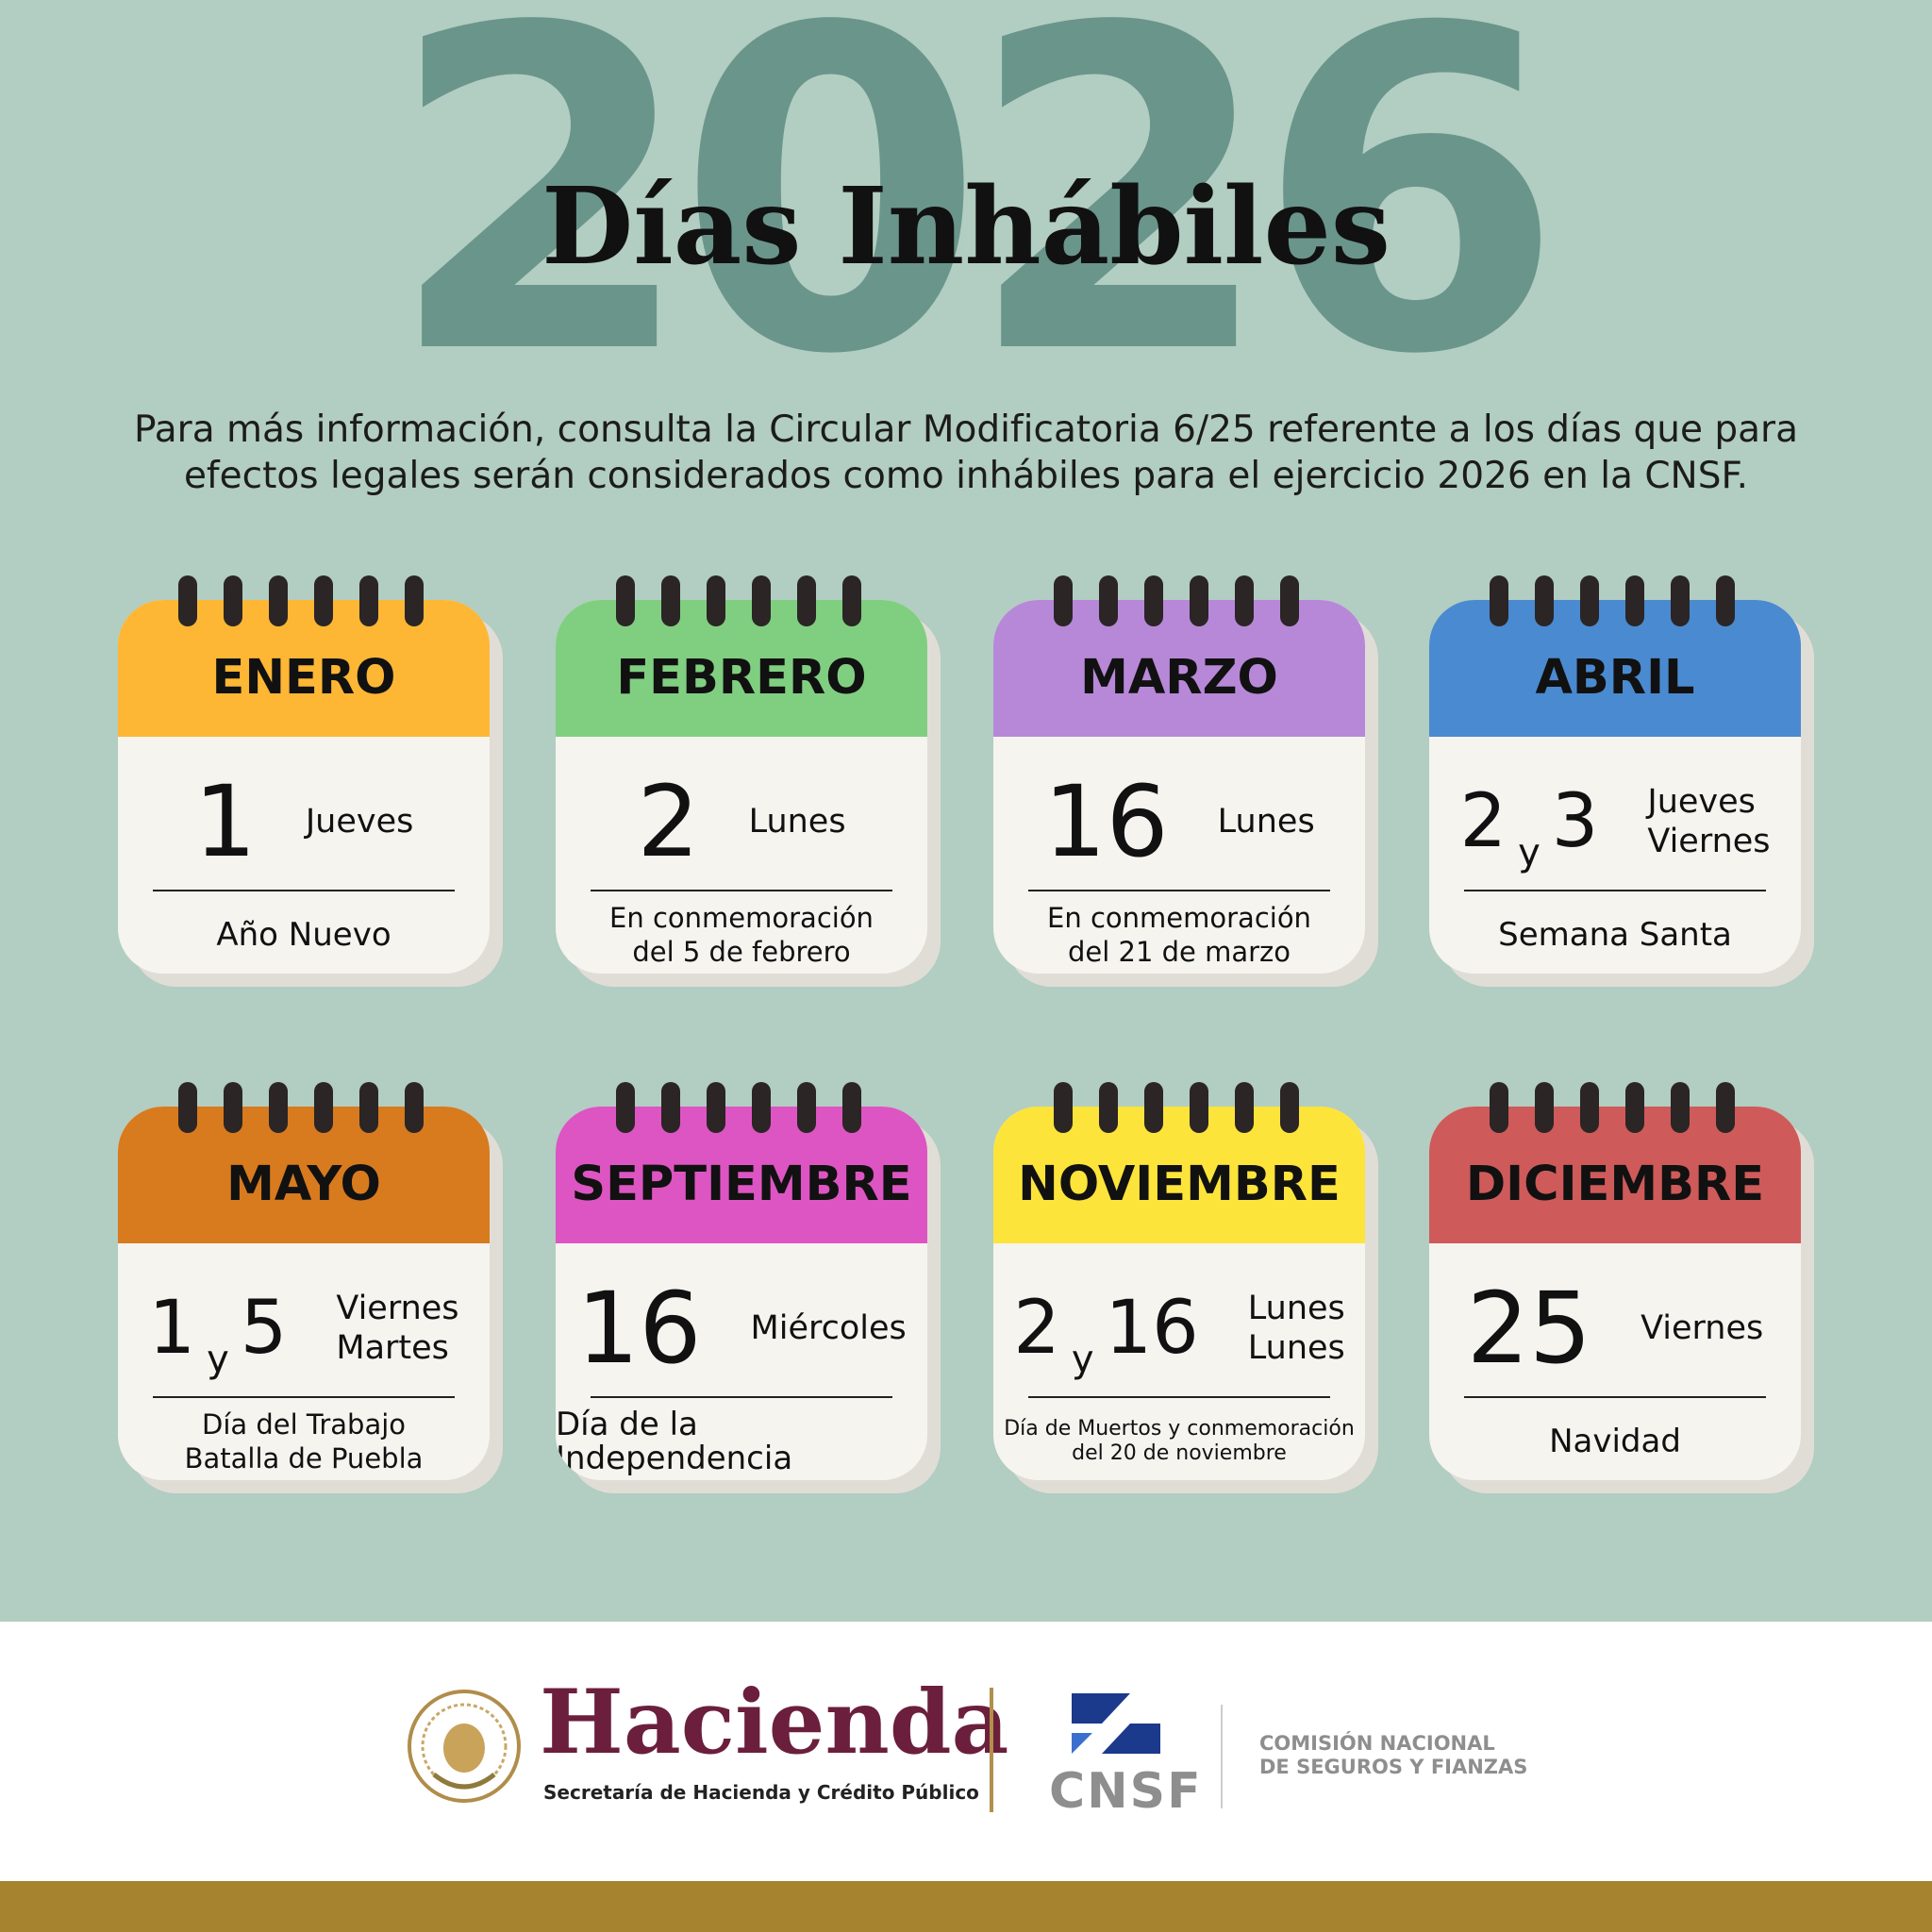  What do you see at coordinates (675, 1441) in the screenshot?
I see `note-line: Día de la Independencia` at bounding box center [675, 1441].